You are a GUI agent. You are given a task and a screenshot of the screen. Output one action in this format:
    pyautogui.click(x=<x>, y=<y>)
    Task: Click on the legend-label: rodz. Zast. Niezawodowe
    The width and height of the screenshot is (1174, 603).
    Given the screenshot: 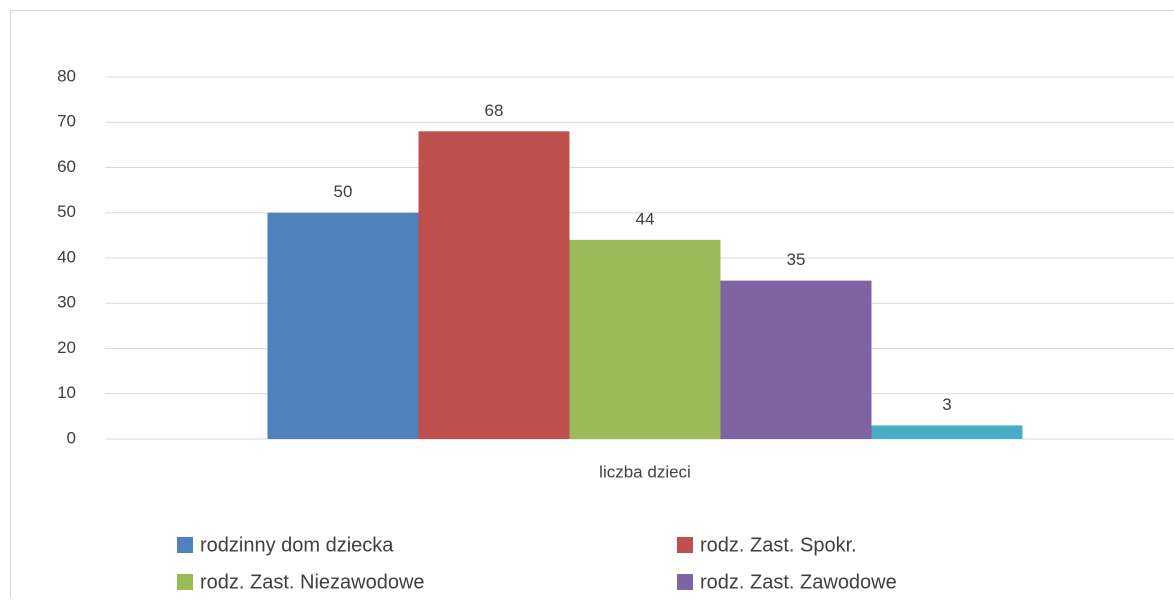 What is the action you would take?
    pyautogui.click(x=312, y=582)
    